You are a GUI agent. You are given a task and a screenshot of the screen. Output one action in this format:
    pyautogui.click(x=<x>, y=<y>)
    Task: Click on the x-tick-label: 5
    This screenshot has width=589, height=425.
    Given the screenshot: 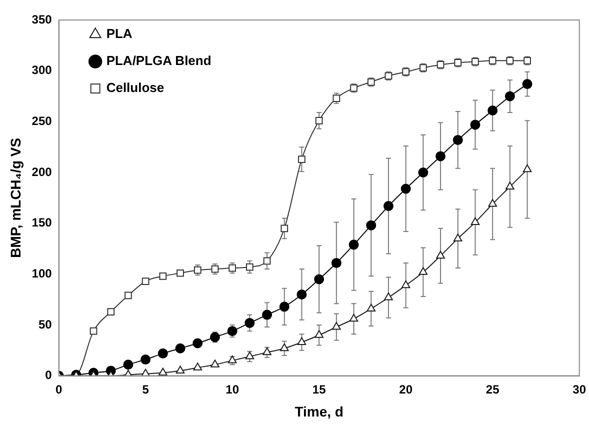 What is the action you would take?
    pyautogui.click(x=146, y=389)
    